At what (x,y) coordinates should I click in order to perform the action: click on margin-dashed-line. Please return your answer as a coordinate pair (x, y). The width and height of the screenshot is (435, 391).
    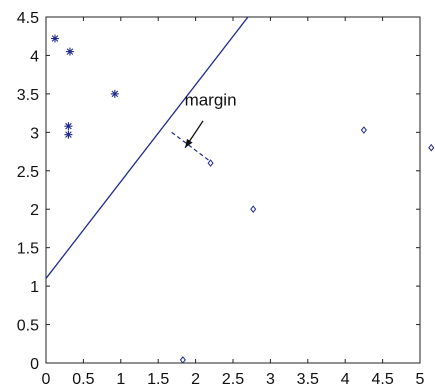
    Looking at the image, I should click on (191, 147).